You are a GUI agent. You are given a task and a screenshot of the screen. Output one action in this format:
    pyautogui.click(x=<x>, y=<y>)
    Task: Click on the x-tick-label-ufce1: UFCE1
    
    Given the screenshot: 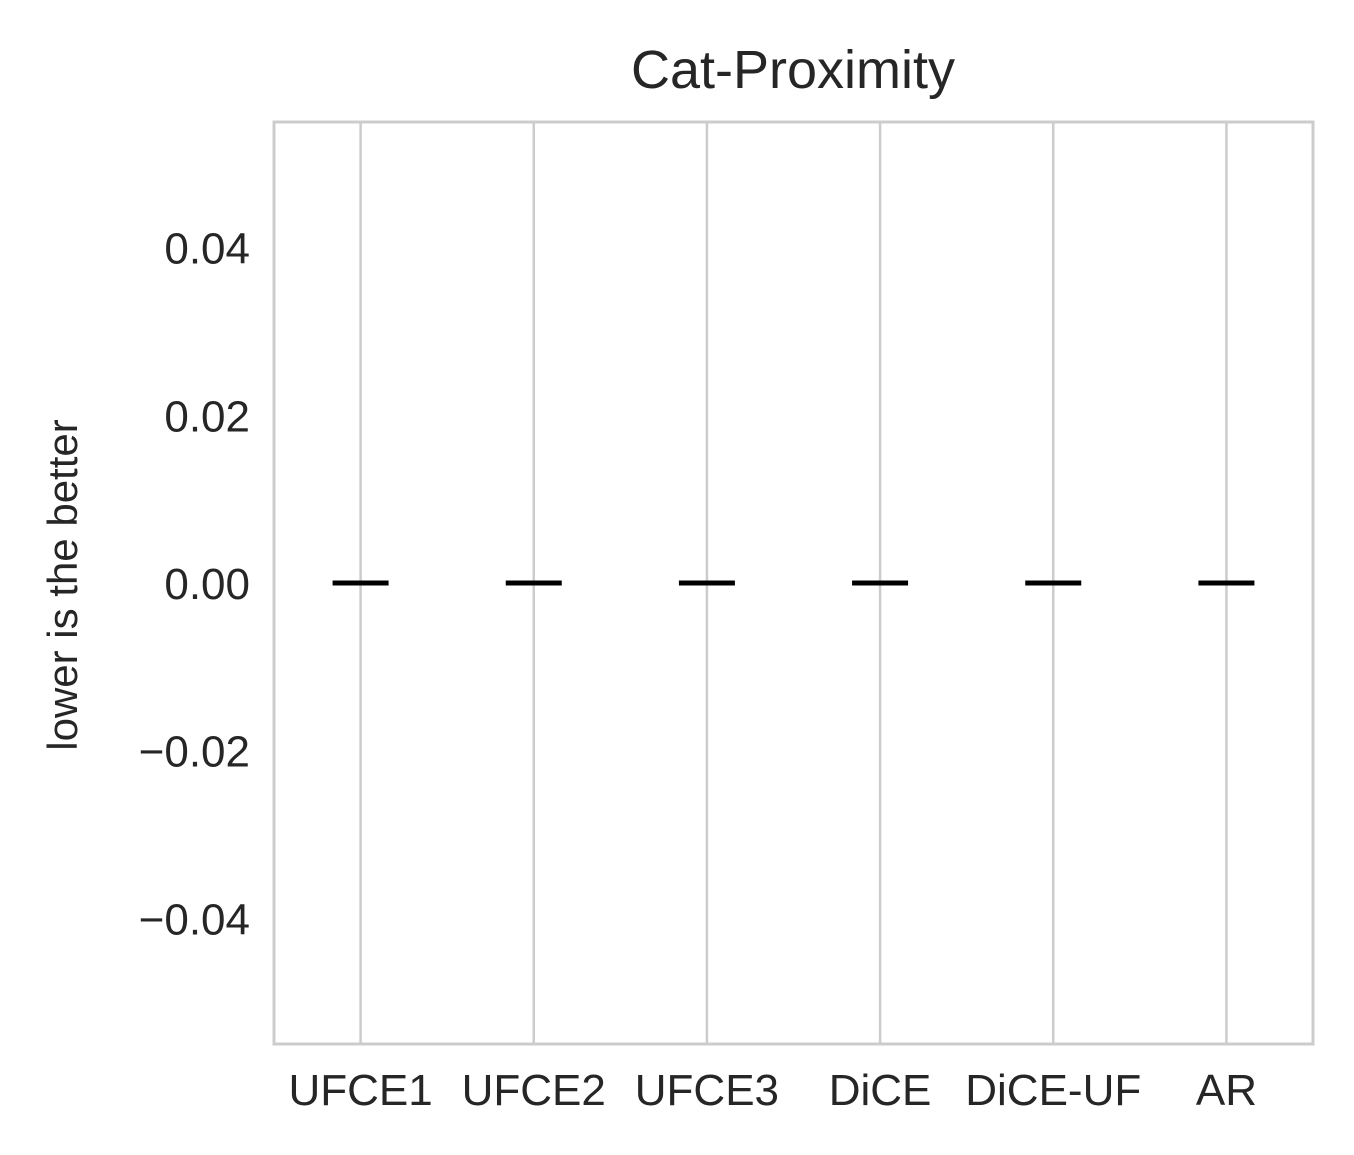 What is the action you would take?
    pyautogui.click(x=360, y=1090)
    